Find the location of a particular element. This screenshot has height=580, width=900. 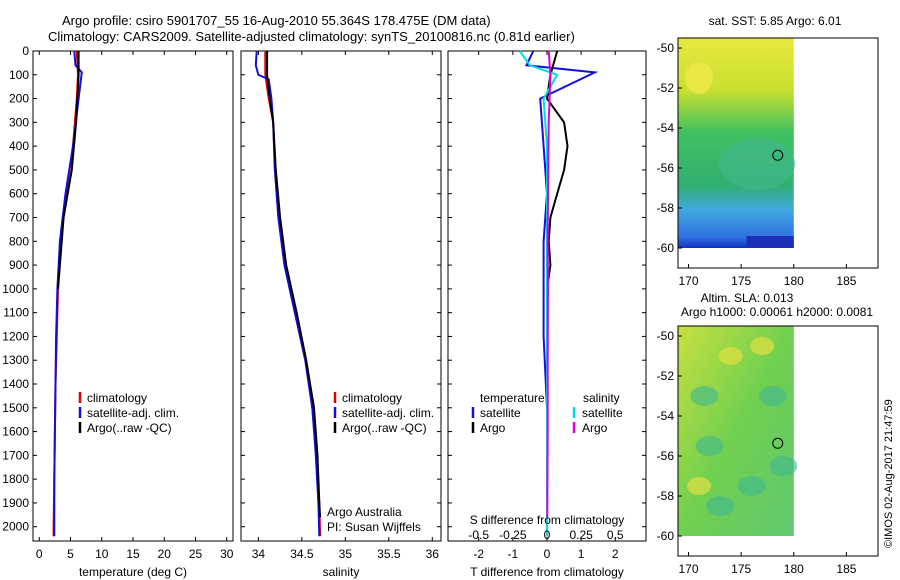

top-axis-label-s-difference: S difference from climatology is located at coordinates (547, 520).